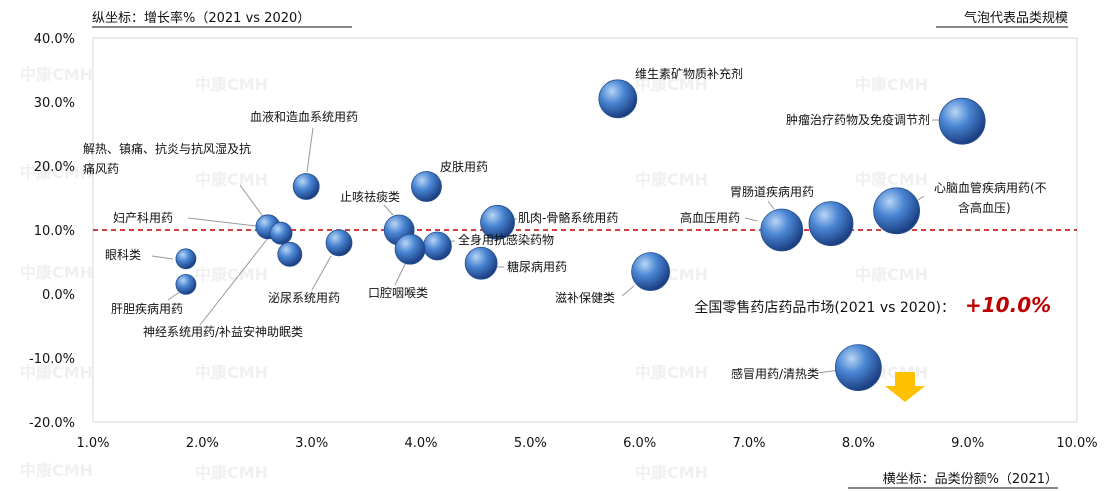 The height and width of the screenshot is (491, 1117). I want to click on decline-arrow-icon, so click(905, 387).